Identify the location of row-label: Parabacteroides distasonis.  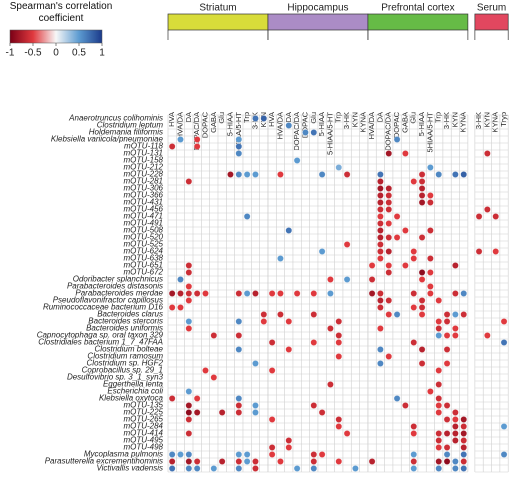
(115, 286).